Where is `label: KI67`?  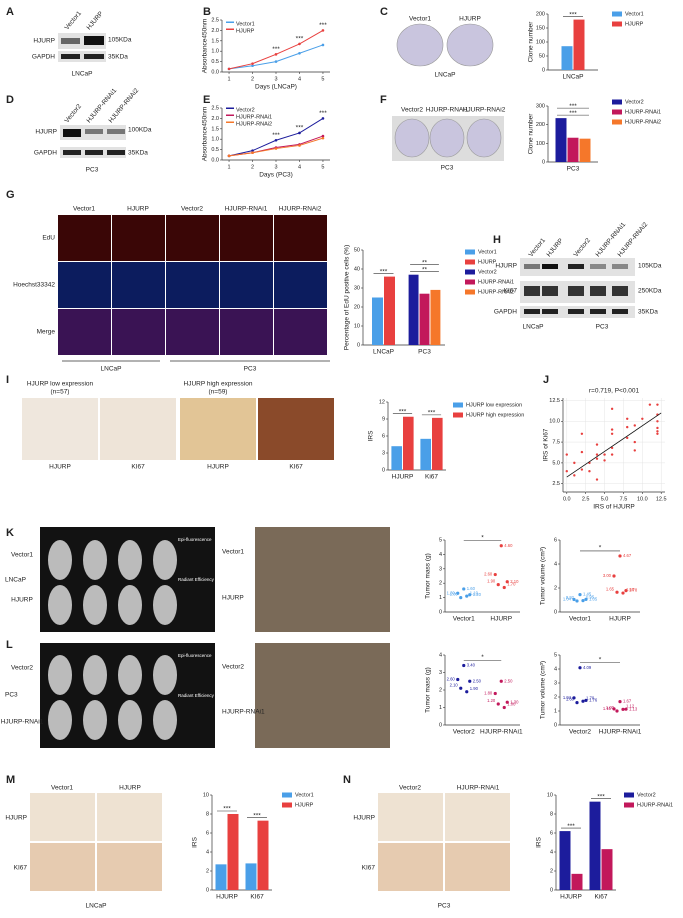
label: KI67 is located at coordinates (138, 467).